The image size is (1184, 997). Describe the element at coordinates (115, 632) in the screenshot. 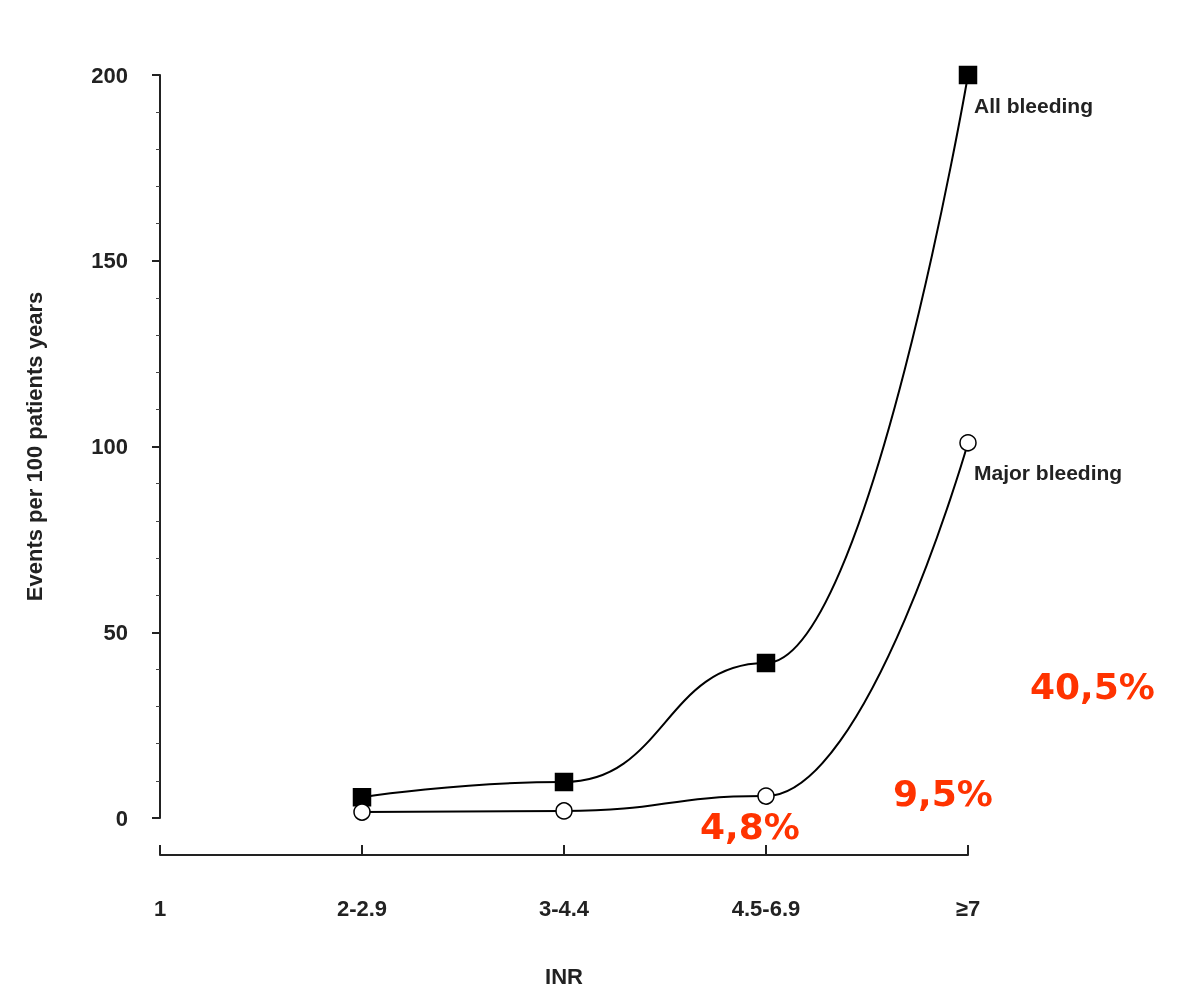

I see `y-tick-label: 50` at that location.